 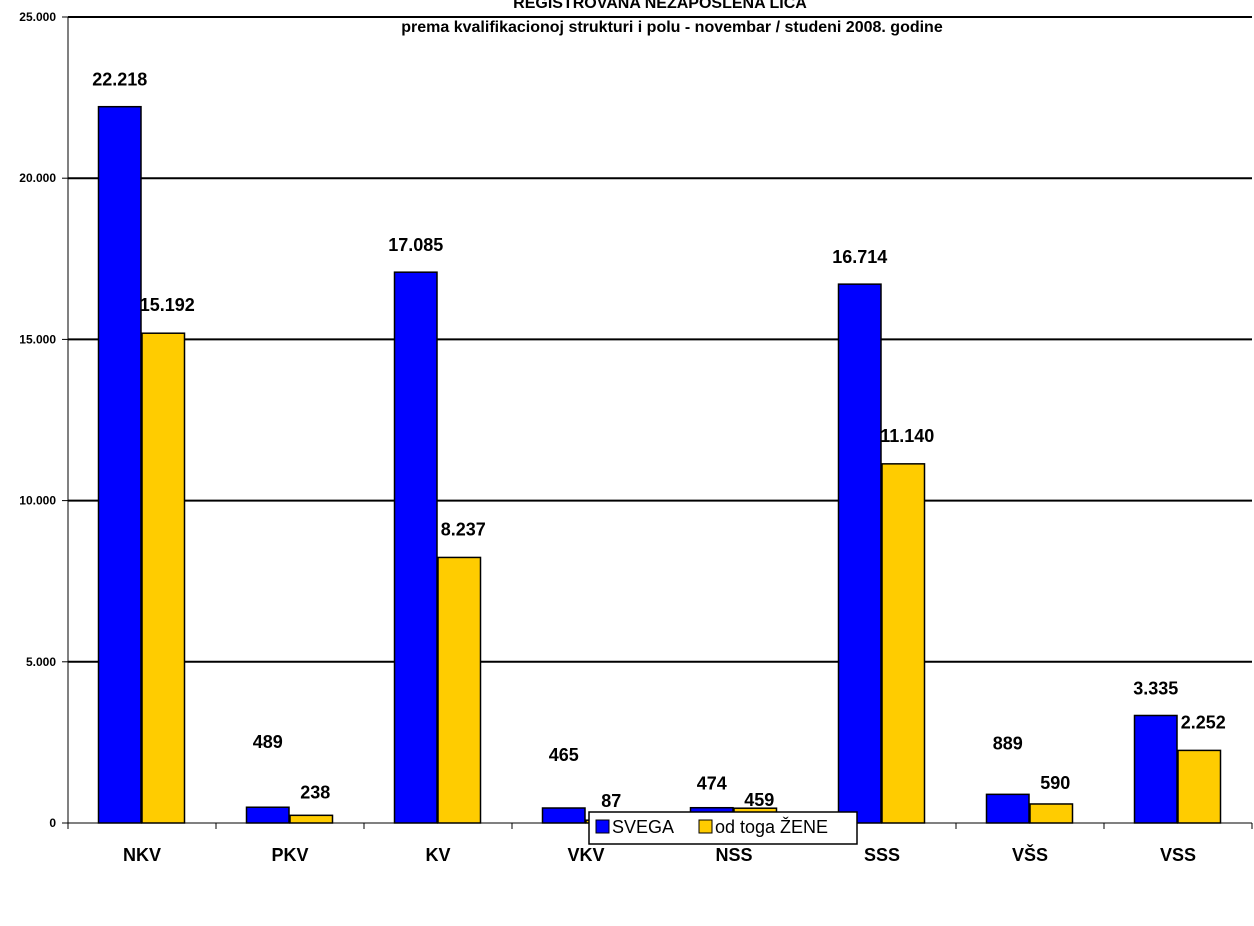 I want to click on data-label-zene: 590, so click(x=1055, y=783).